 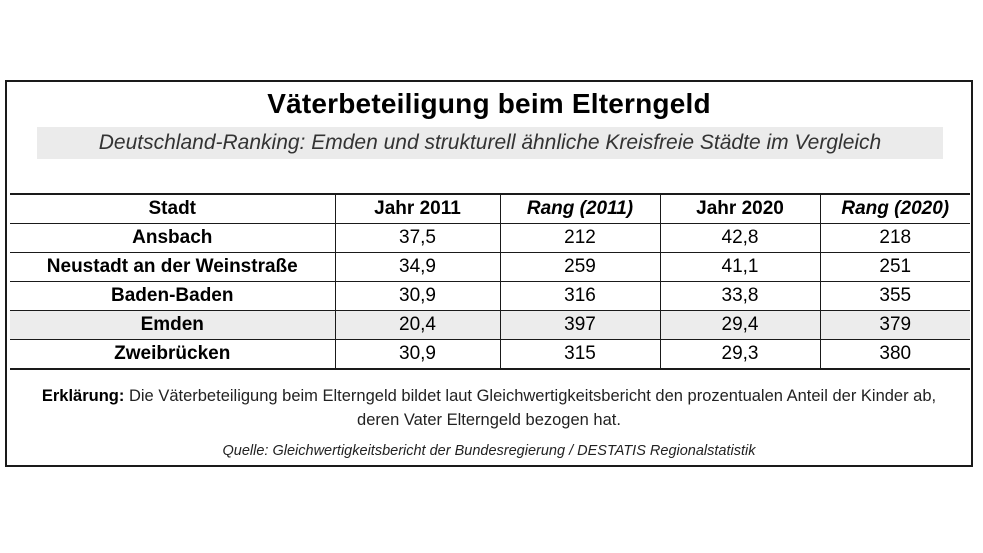 What do you see at coordinates (580, 325) in the screenshot?
I see `rank-cell: 397` at bounding box center [580, 325].